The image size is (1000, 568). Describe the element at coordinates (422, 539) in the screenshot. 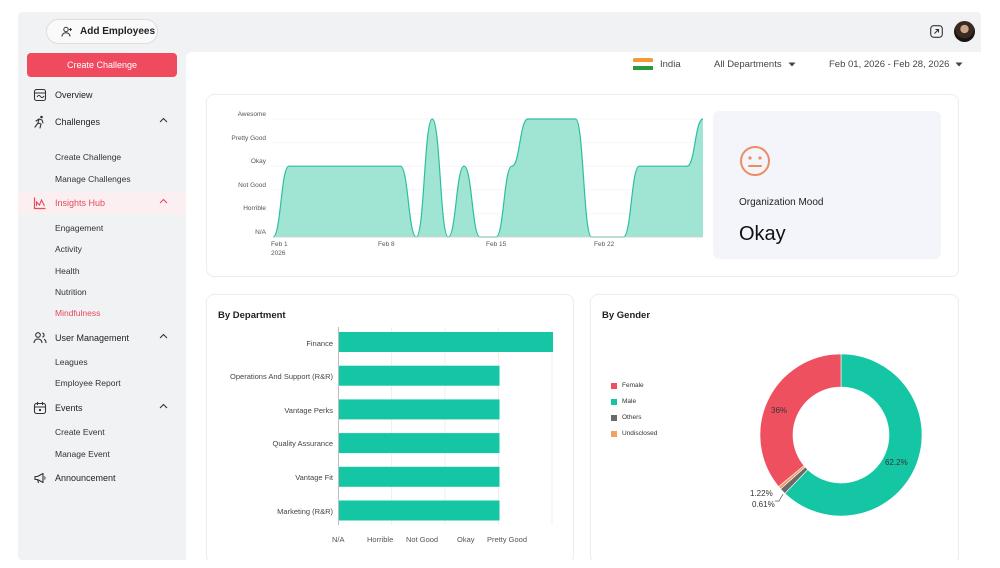

I see `x-tick-label: Not Good` at that location.